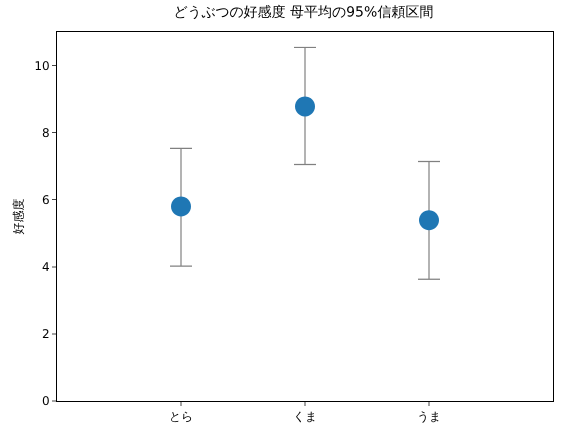 The width and height of the screenshot is (562, 435). I want to click on y-tick-label: 0, so click(46, 401).